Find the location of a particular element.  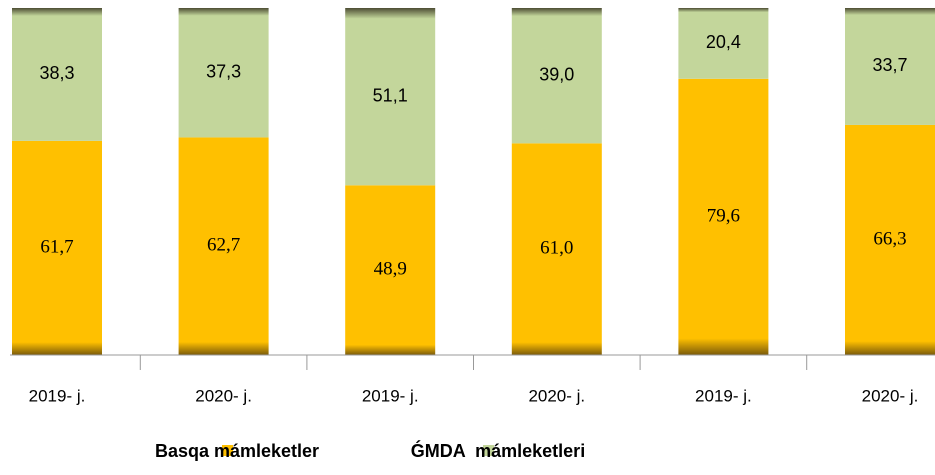

value-label: 79,6 is located at coordinates (723, 215).